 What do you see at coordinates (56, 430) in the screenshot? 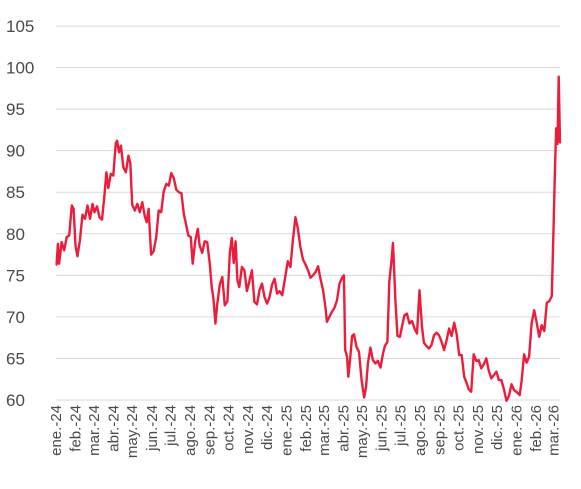
I see `x-tick-label: ene.-24` at bounding box center [56, 430].